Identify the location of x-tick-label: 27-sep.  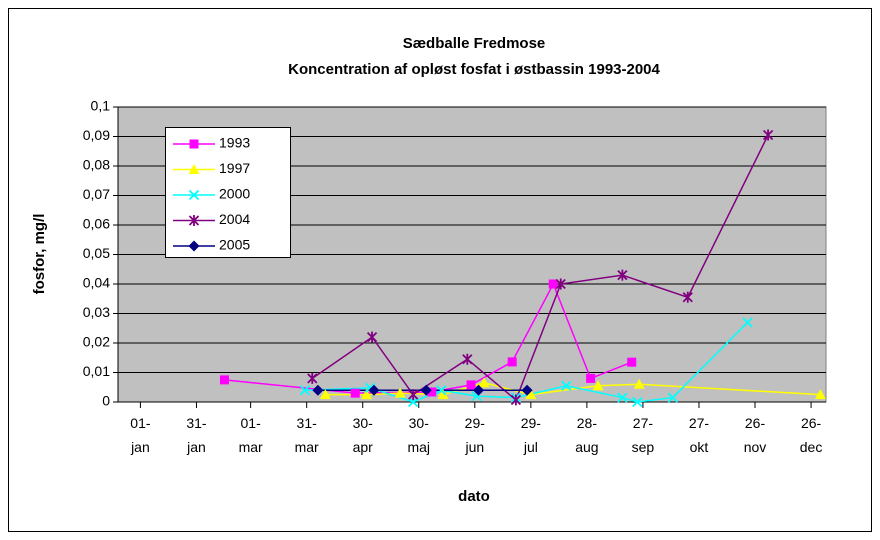
(643, 435).